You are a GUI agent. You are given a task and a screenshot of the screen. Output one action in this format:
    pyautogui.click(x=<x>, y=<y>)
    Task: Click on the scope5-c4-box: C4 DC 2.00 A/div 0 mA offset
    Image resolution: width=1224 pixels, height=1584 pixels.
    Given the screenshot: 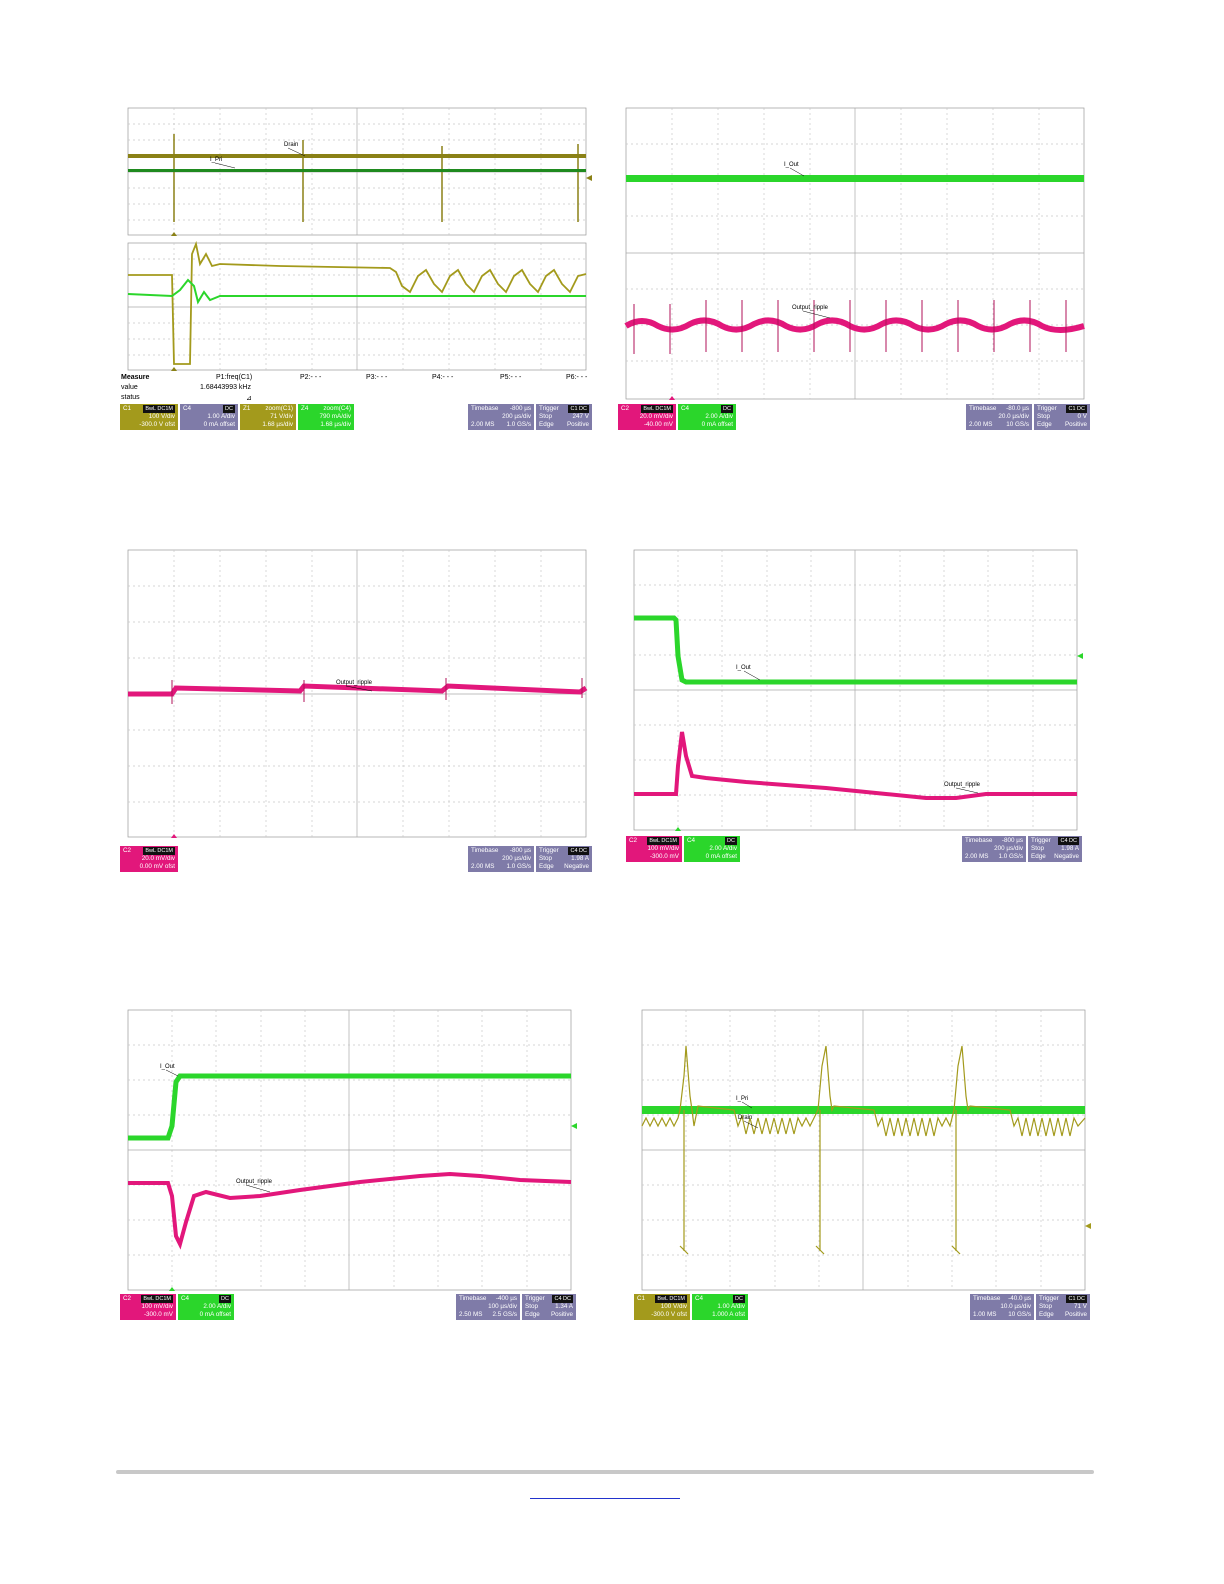 What is the action you would take?
    pyautogui.click(x=206, y=1307)
    